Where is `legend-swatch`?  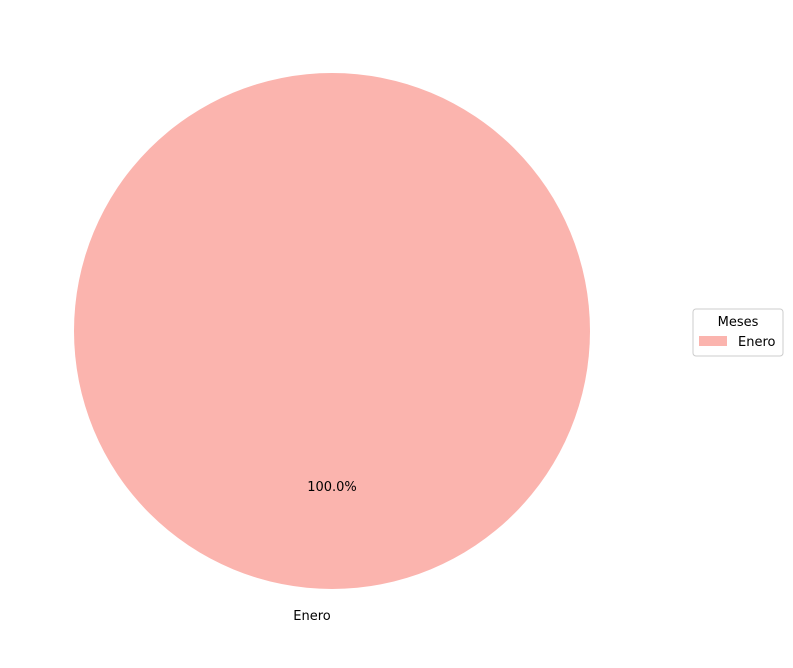
legend-swatch is located at coordinates (713, 341).